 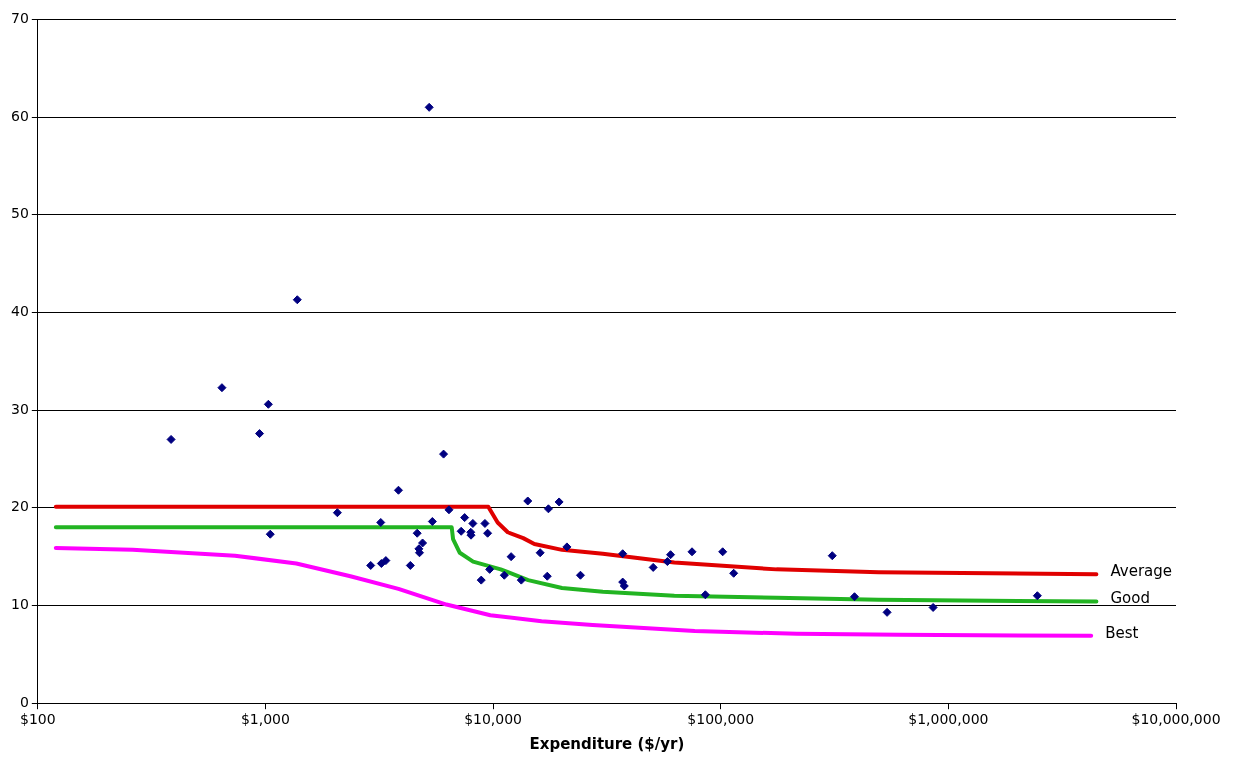 I want to click on y-tick-label: 20, so click(x=19, y=506).